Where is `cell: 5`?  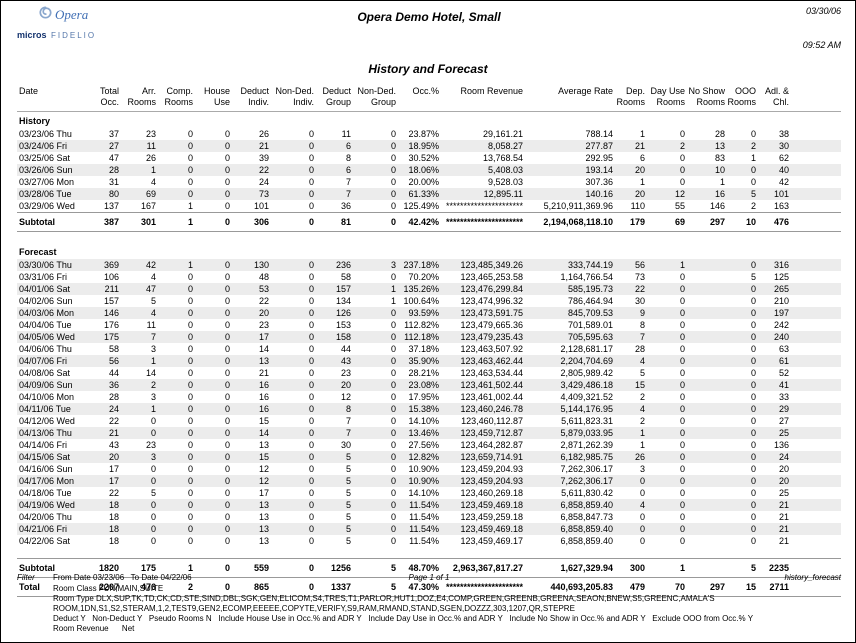 cell: 5 is located at coordinates (334, 505).